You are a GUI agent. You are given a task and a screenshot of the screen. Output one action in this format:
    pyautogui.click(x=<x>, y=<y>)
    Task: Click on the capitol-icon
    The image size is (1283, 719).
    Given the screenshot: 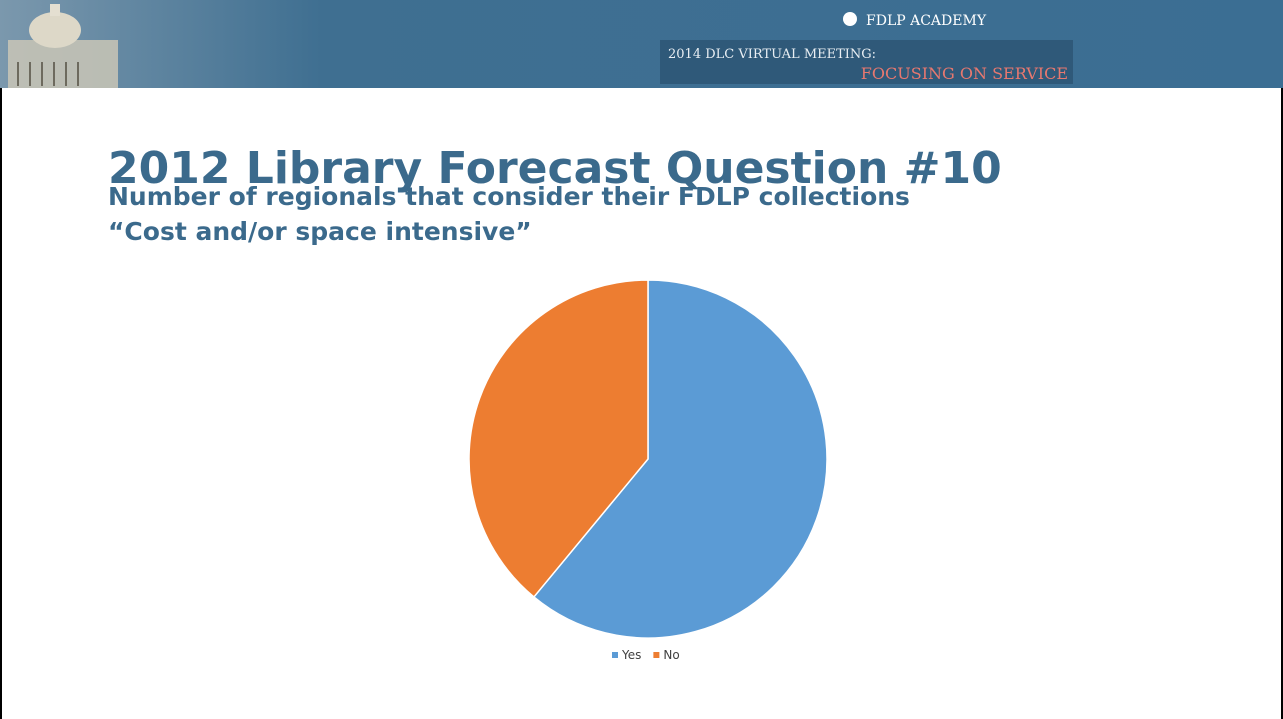 What is the action you would take?
    pyautogui.click(x=63, y=46)
    